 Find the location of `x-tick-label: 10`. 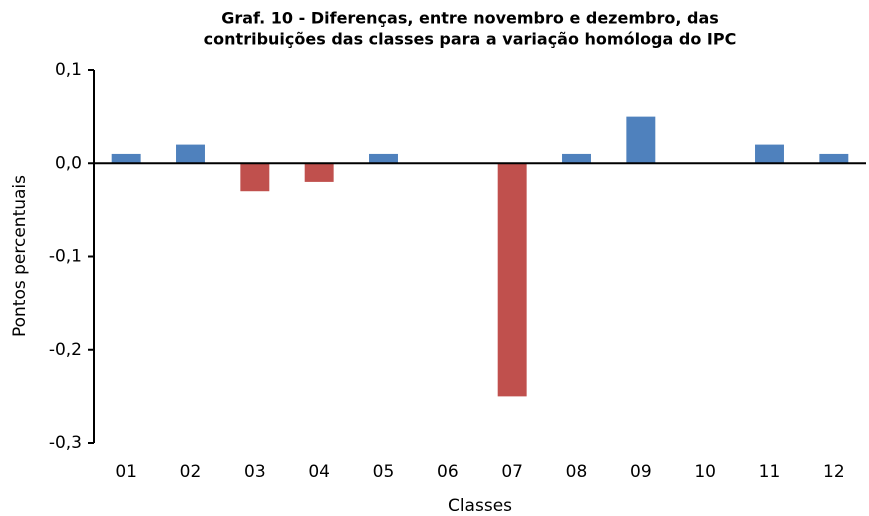

x-tick-label: 10 is located at coordinates (705, 472).